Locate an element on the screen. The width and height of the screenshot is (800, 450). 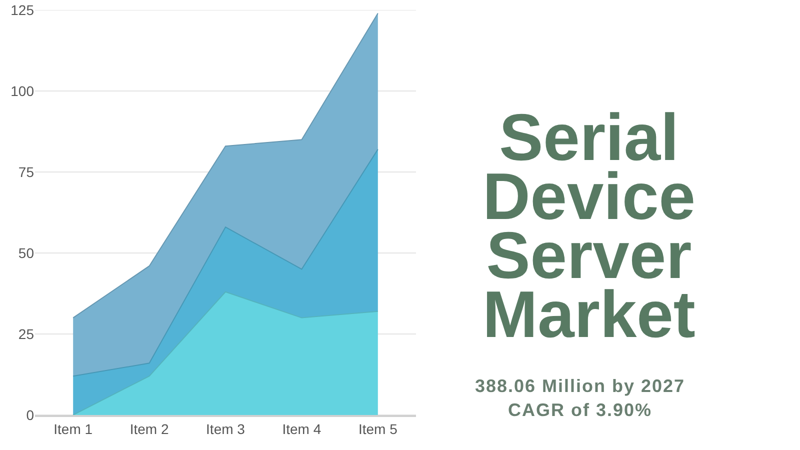
y-tick-label: 50 is located at coordinates (26, 252).